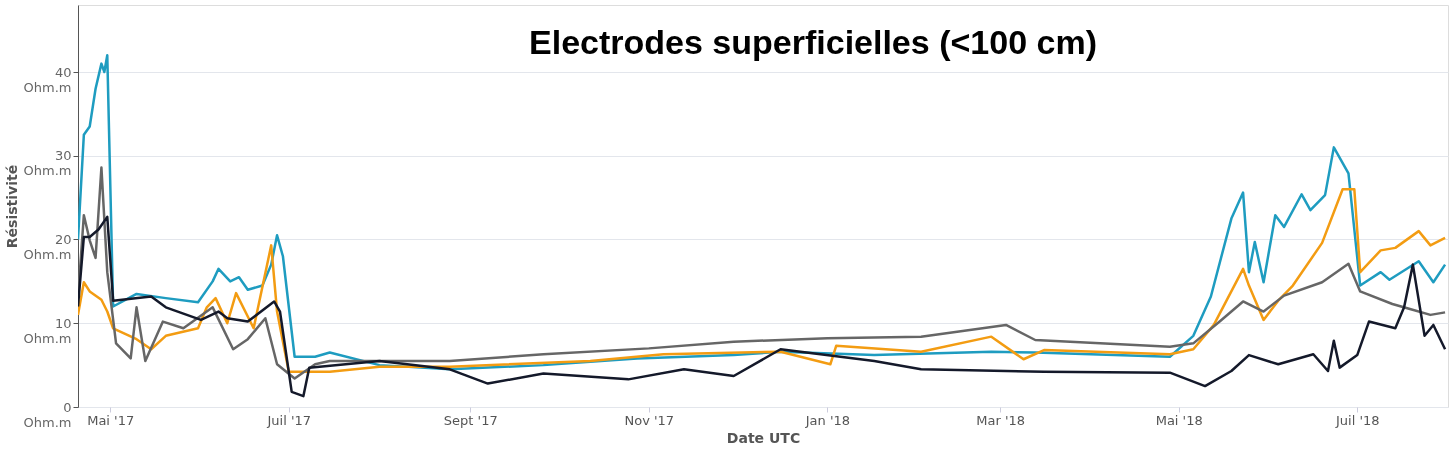  I want to click on x-tick-label: Juil '18, so click(1357, 420).